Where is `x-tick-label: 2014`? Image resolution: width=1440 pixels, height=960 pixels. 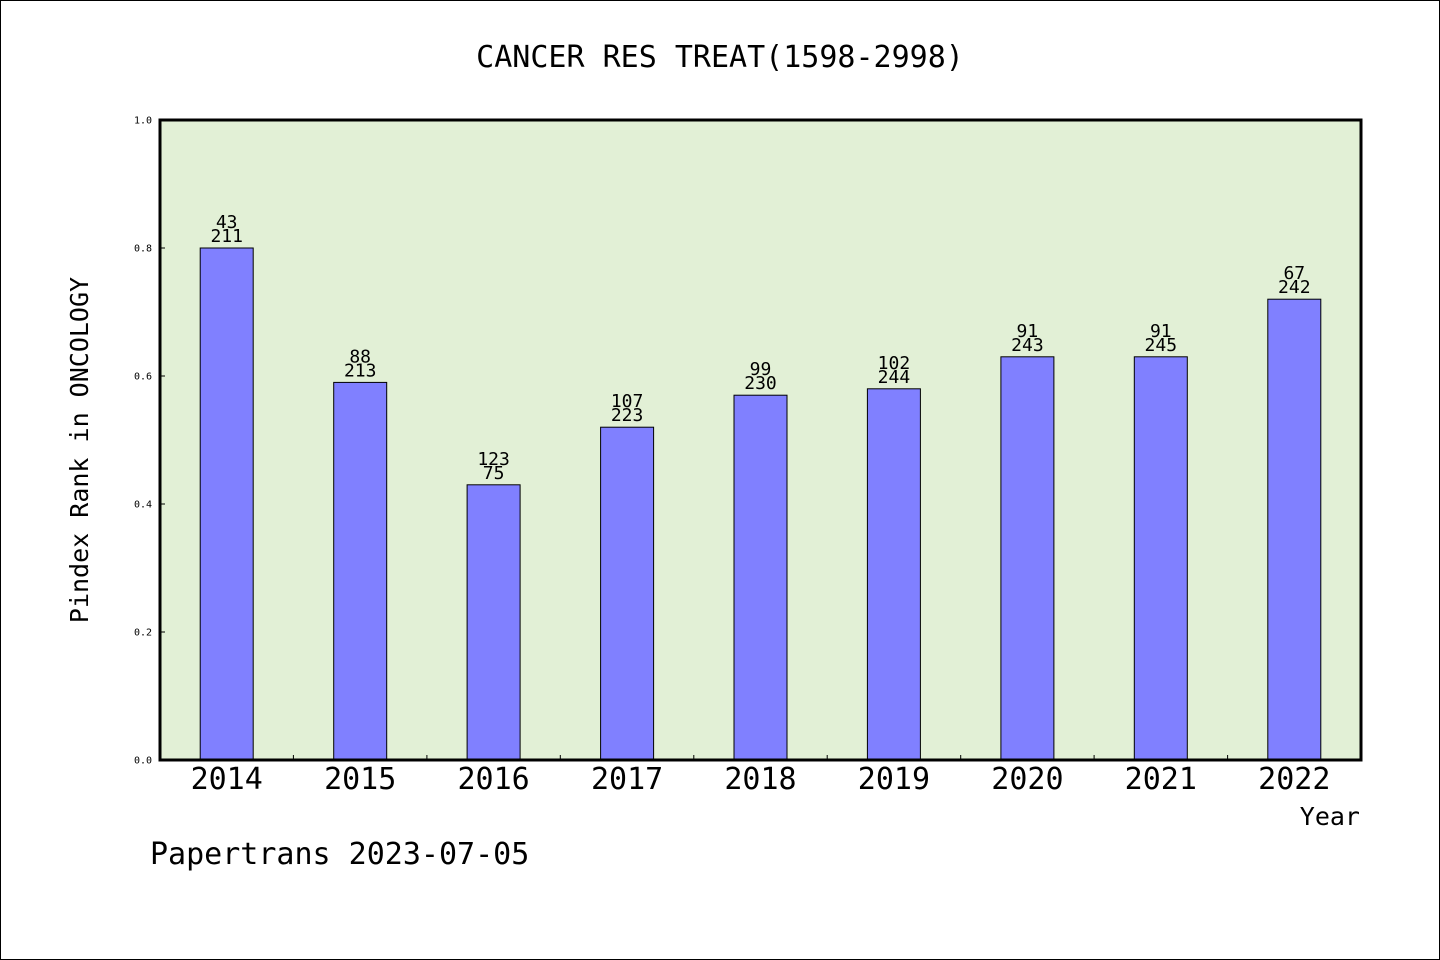 x-tick-label: 2014 is located at coordinates (227, 779).